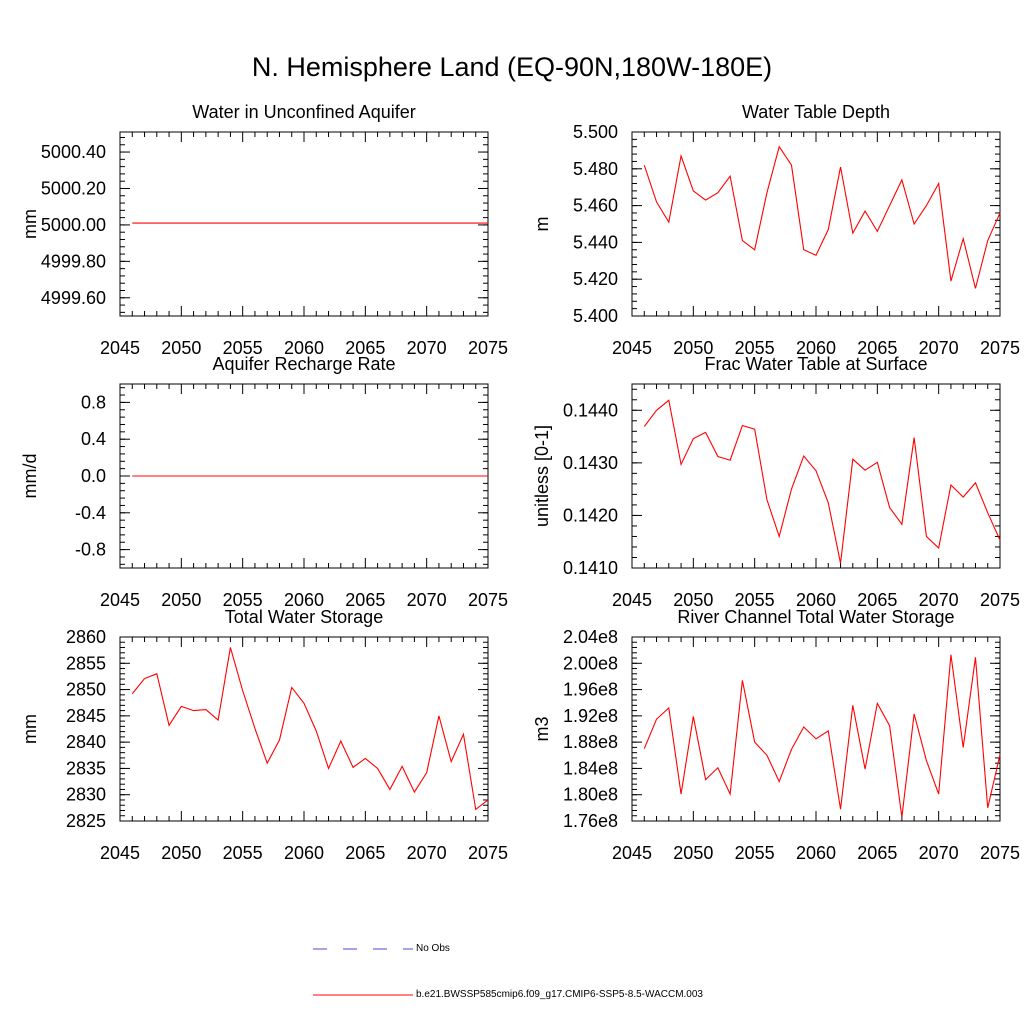 This screenshot has height=1024, width=1024. Describe the element at coordinates (590, 716) in the screenshot. I see `y-tick-label: 1.92e8` at that location.